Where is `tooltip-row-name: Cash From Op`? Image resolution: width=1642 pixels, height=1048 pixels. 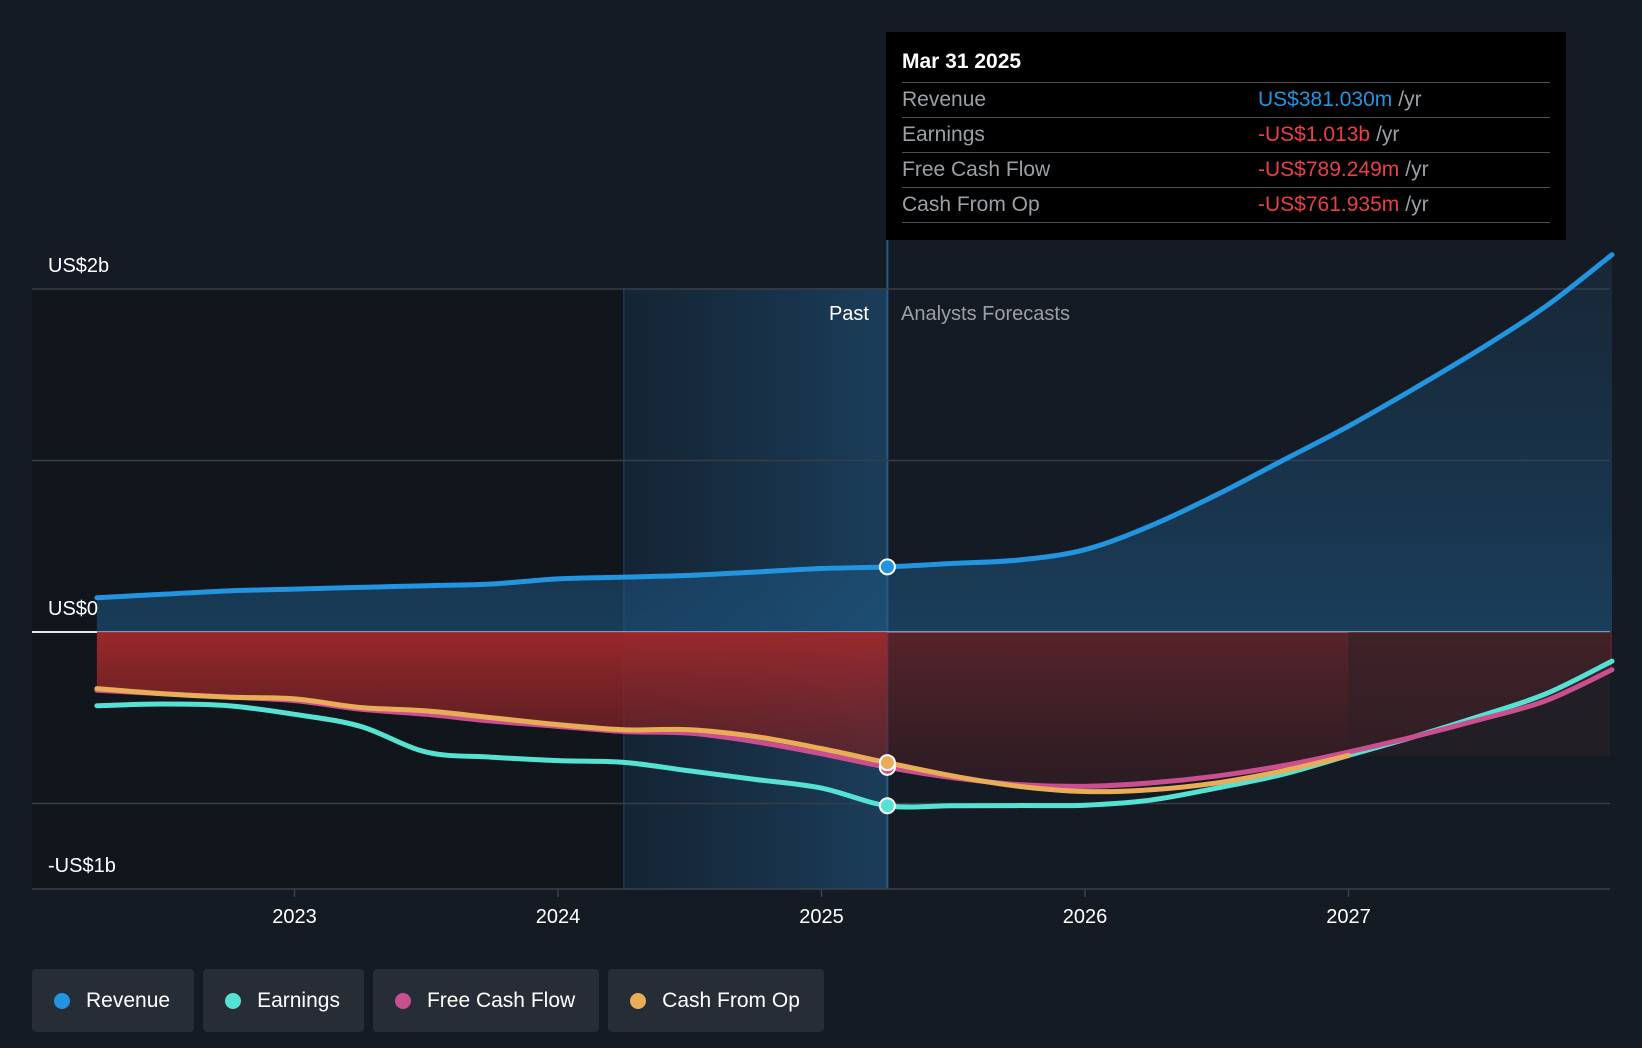 tooltip-row-name: Cash From Op is located at coordinates (971, 204).